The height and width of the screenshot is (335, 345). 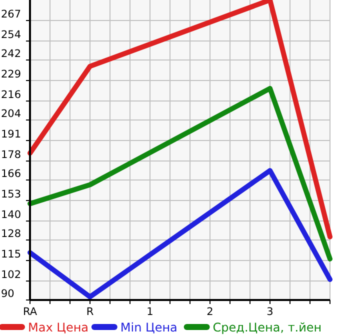 I want to click on y-tick-label: 216, so click(x=11, y=95).